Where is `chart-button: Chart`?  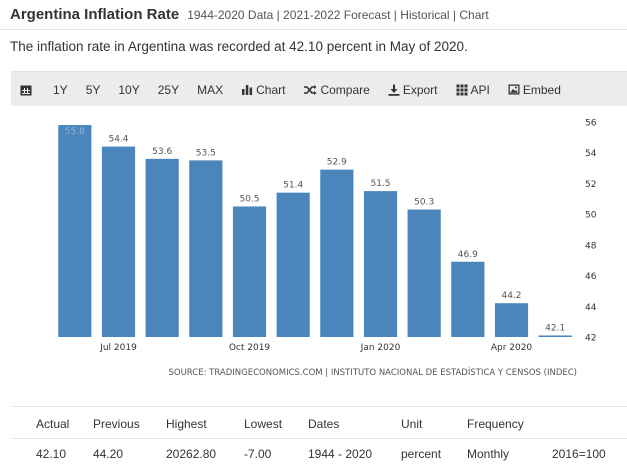 chart-button: Chart is located at coordinates (263, 89).